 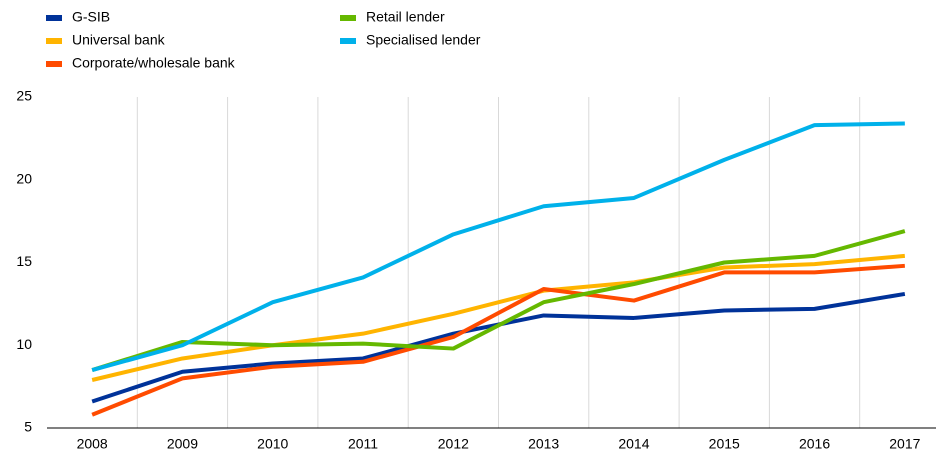 I want to click on y-tick-label: 10, so click(x=24, y=344).